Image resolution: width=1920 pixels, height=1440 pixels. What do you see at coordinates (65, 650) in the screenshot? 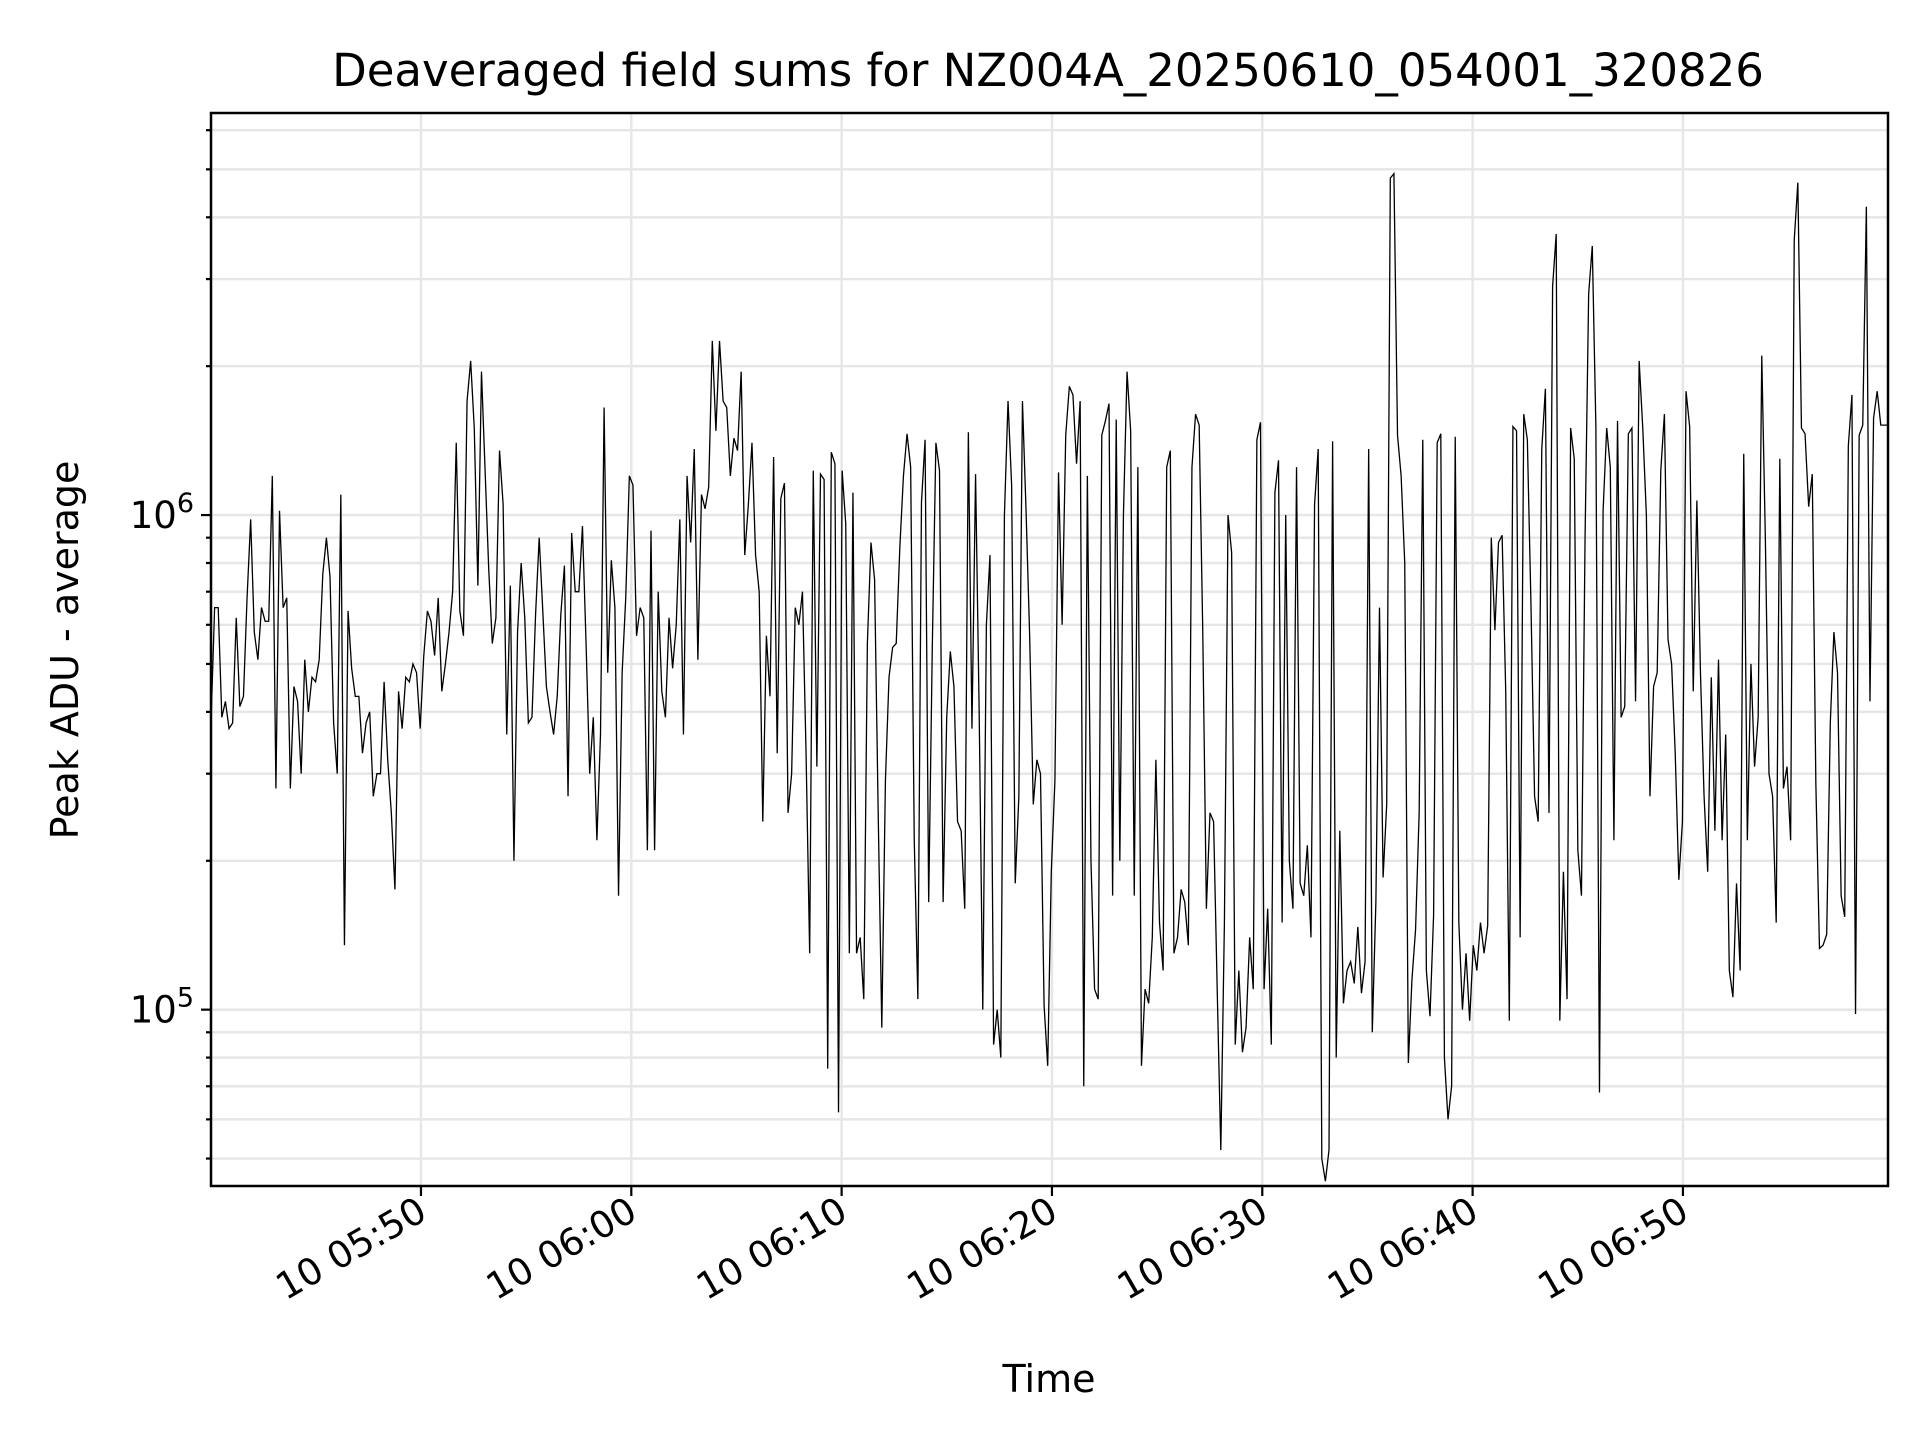
I see `y-axis-label: Peak ADU - average` at bounding box center [65, 650].